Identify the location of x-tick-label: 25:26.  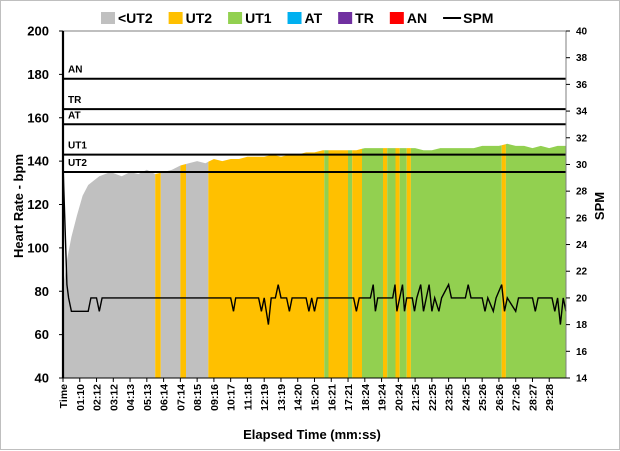
(483, 397).